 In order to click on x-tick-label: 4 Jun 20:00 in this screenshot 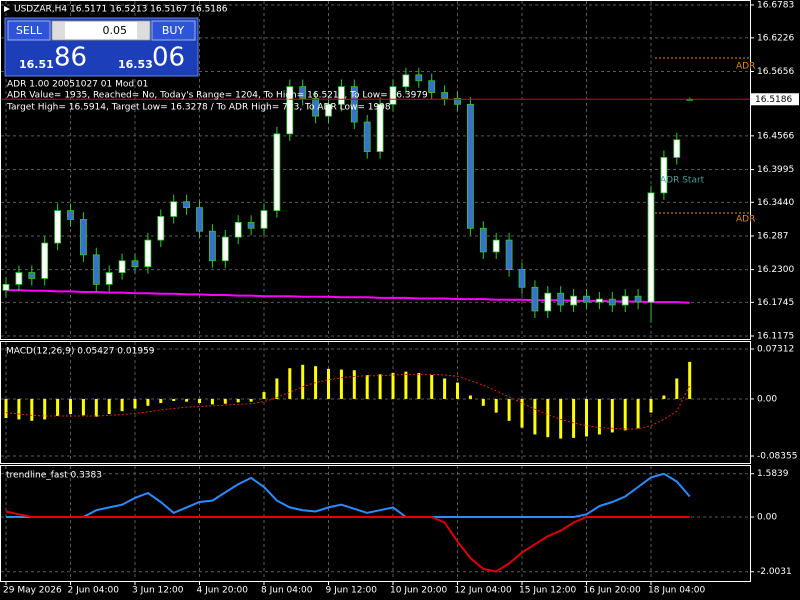, I will do `click(223, 591)`.